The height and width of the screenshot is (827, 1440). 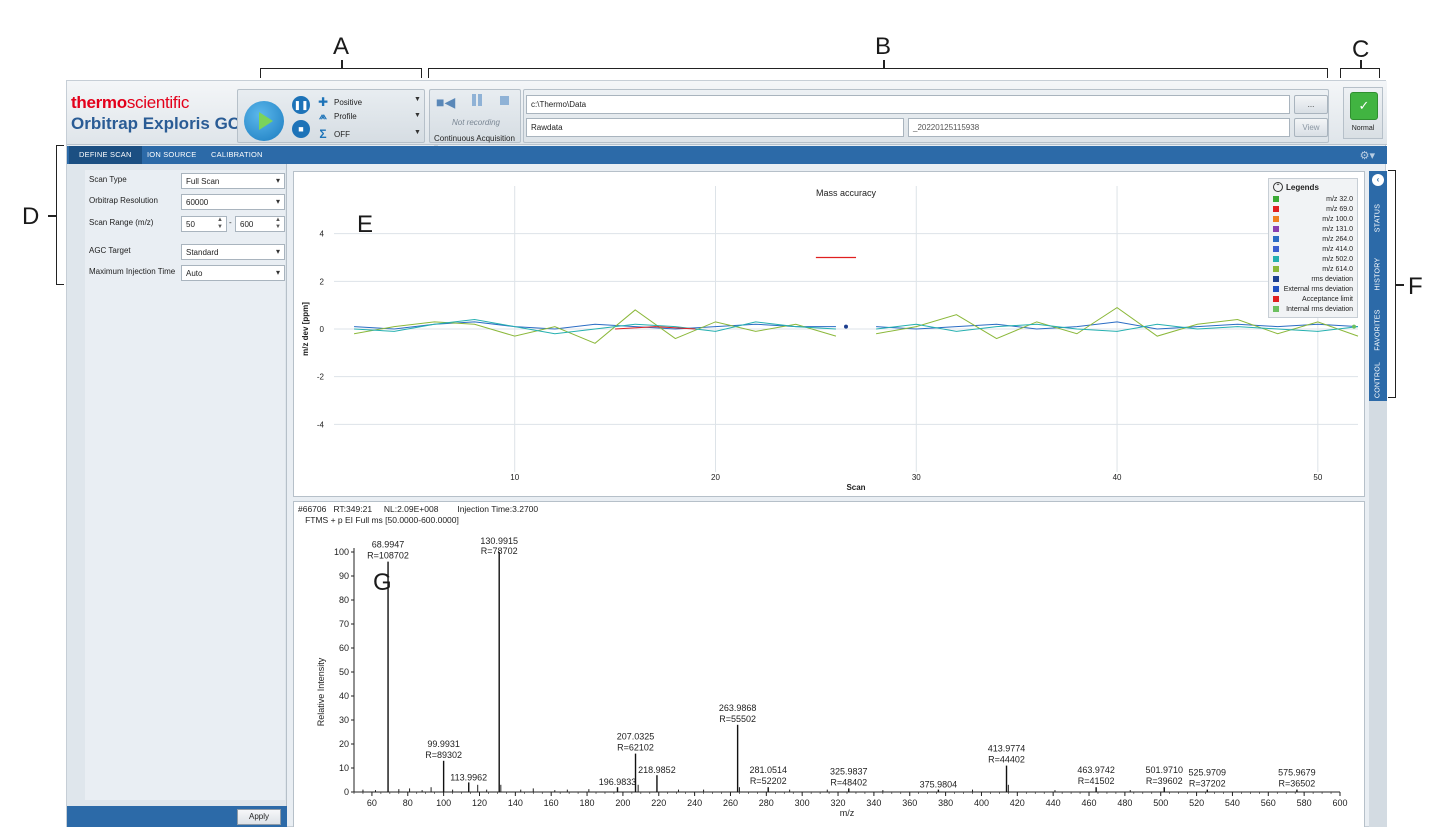 I want to click on polarity-selector: ✚ Positive, so click(x=339, y=102).